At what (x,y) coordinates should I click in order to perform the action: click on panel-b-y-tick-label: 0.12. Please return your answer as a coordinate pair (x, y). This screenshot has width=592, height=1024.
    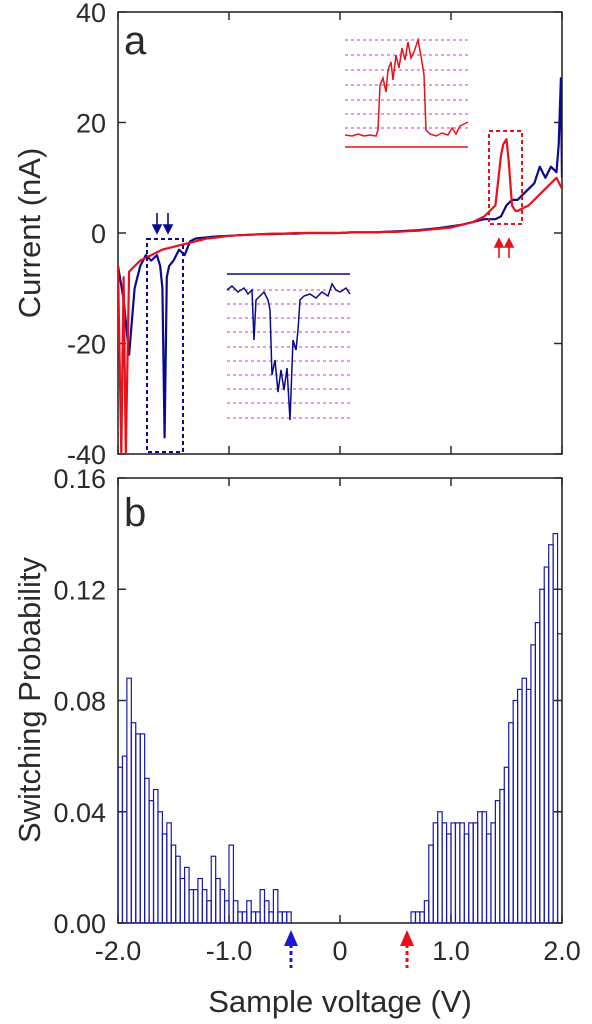
    Looking at the image, I should click on (79, 590).